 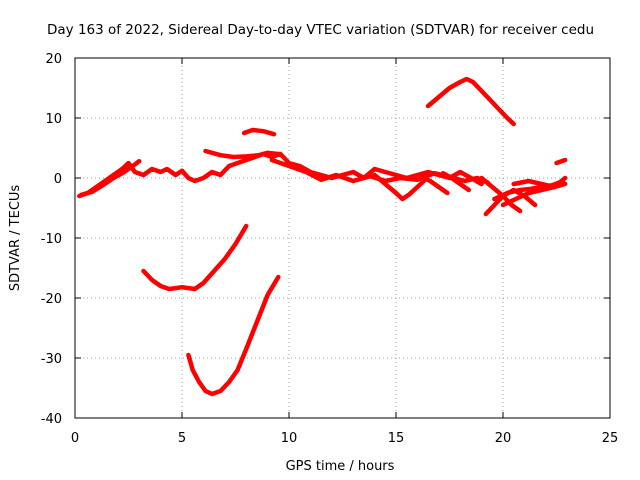 What do you see at coordinates (470, 101) in the screenshot?
I see `series-line-track-peak` at bounding box center [470, 101].